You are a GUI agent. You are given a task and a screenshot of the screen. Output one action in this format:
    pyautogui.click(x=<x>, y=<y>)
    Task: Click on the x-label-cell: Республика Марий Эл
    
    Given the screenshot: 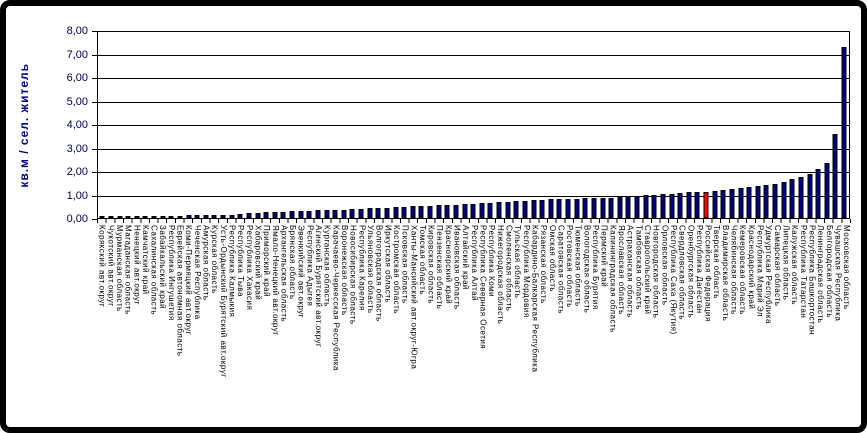 What is the action you would take?
    pyautogui.click(x=760, y=326)
    